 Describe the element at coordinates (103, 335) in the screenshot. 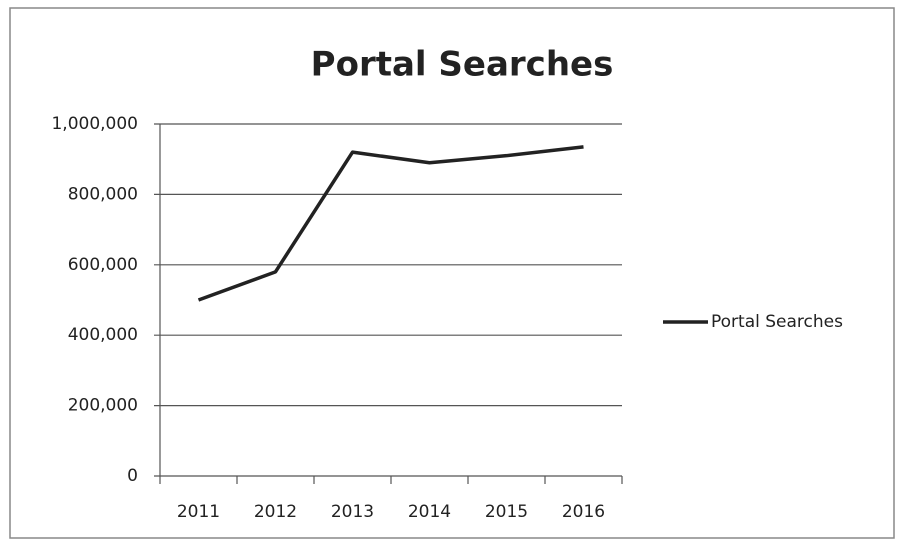

I see `y-tick-label: 400,000` at that location.